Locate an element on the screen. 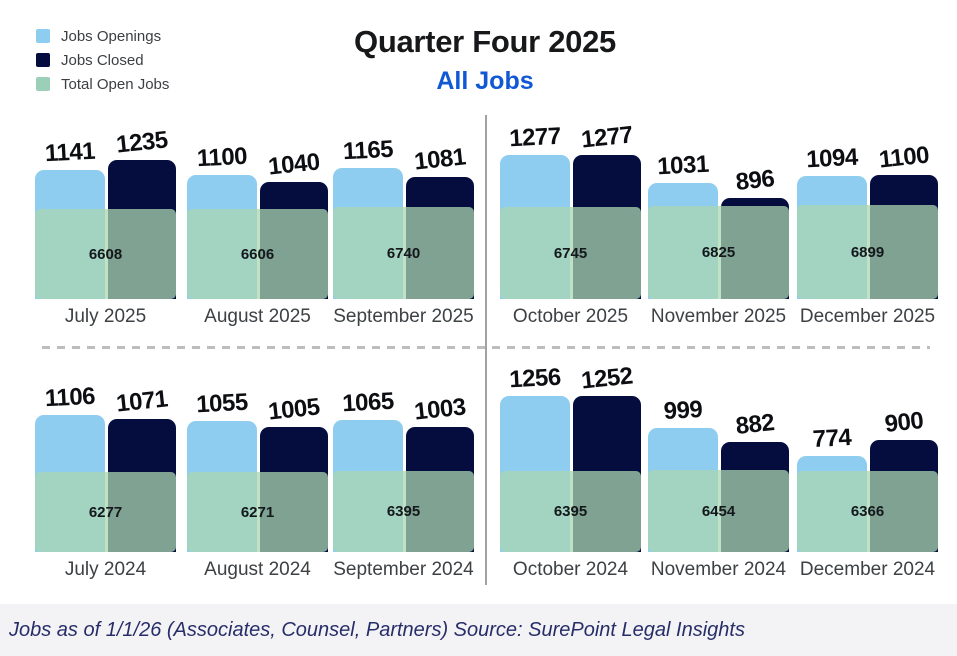  total-open-jobs-overlay: 6366 is located at coordinates (867, 511).